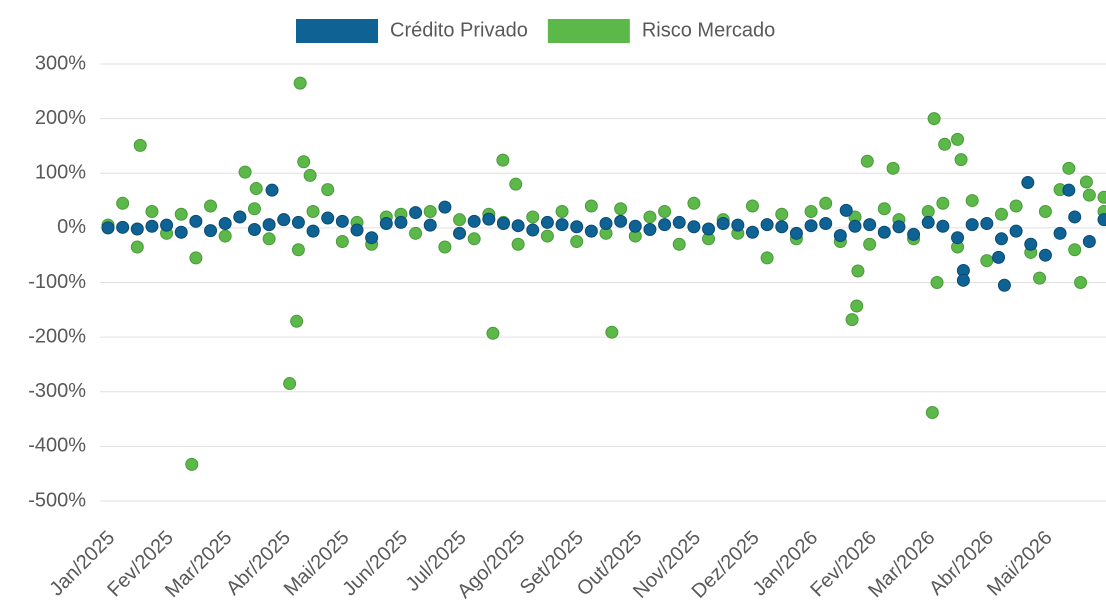 The width and height of the screenshot is (1106, 611). Describe the element at coordinates (57, 391) in the screenshot. I see `y-tick-label: -300%` at that location.